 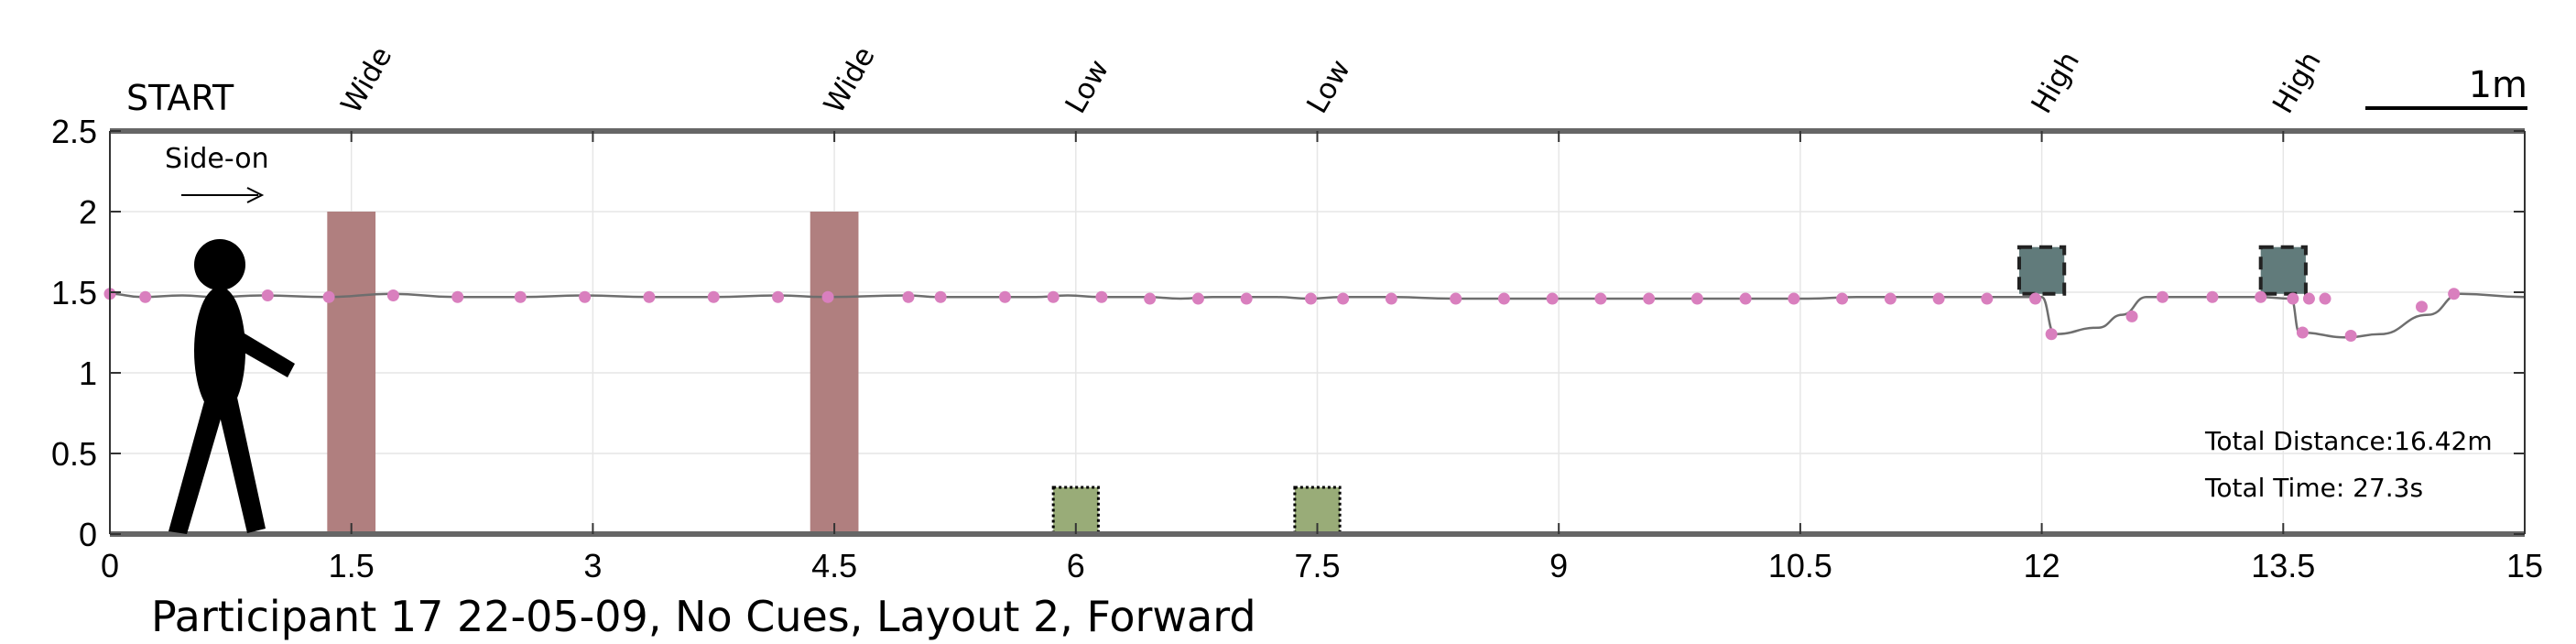 I want to click on step-markers, so click(x=1282, y=316).